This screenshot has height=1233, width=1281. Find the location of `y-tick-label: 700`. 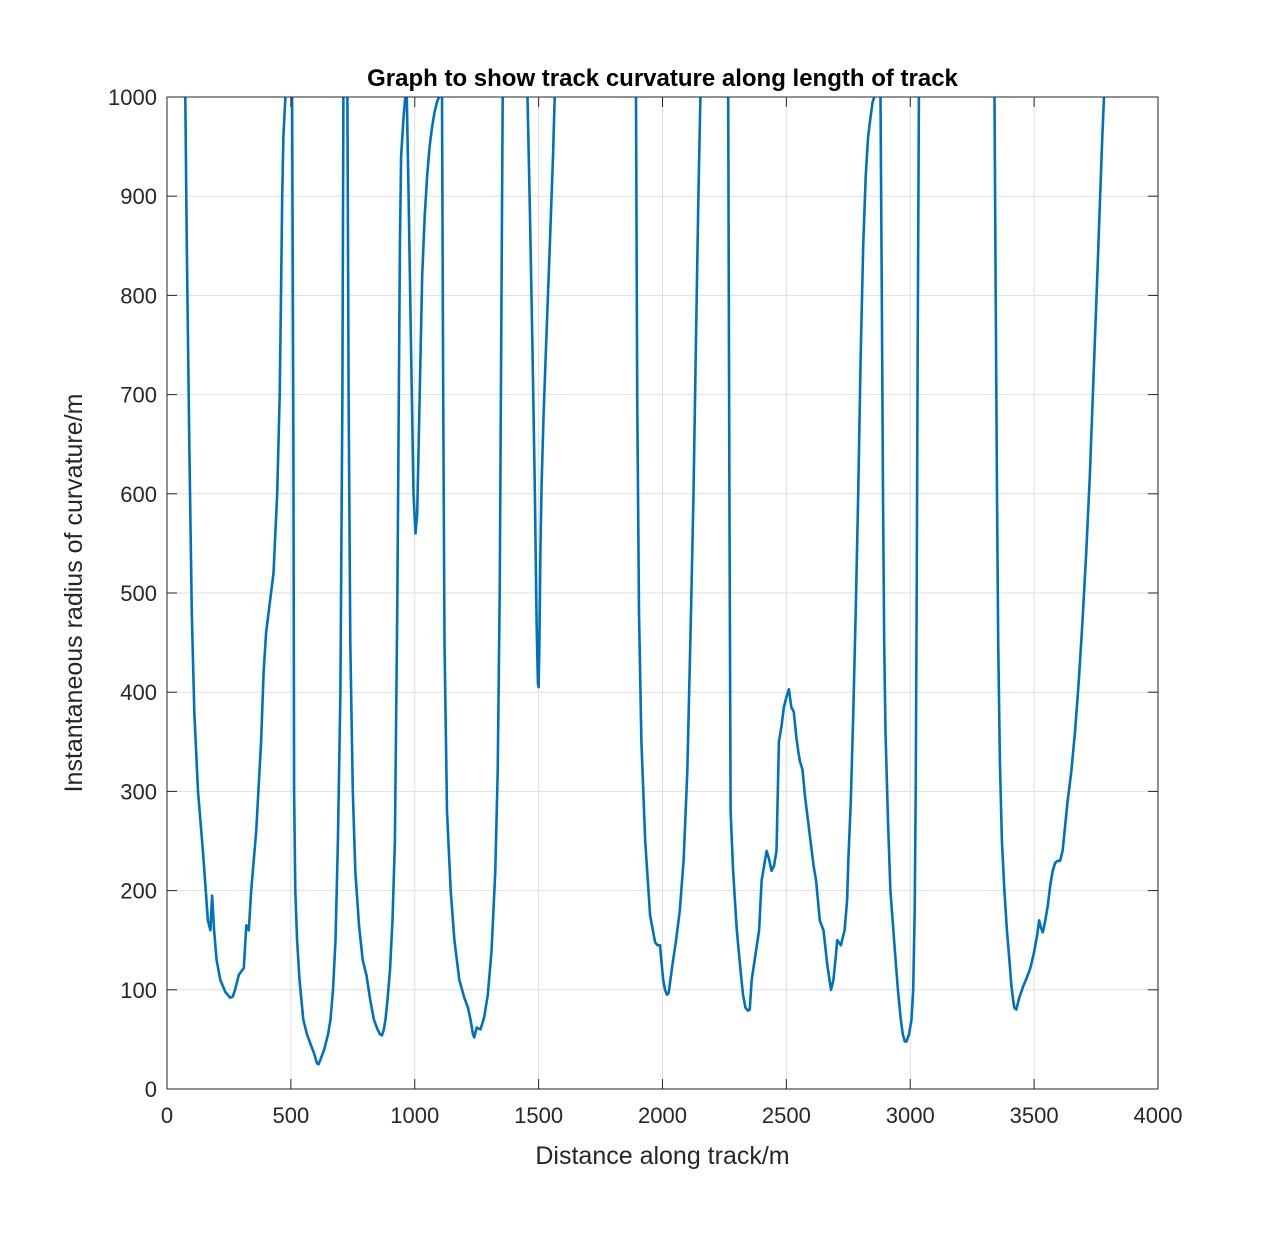

y-tick-label: 700 is located at coordinates (138, 395).